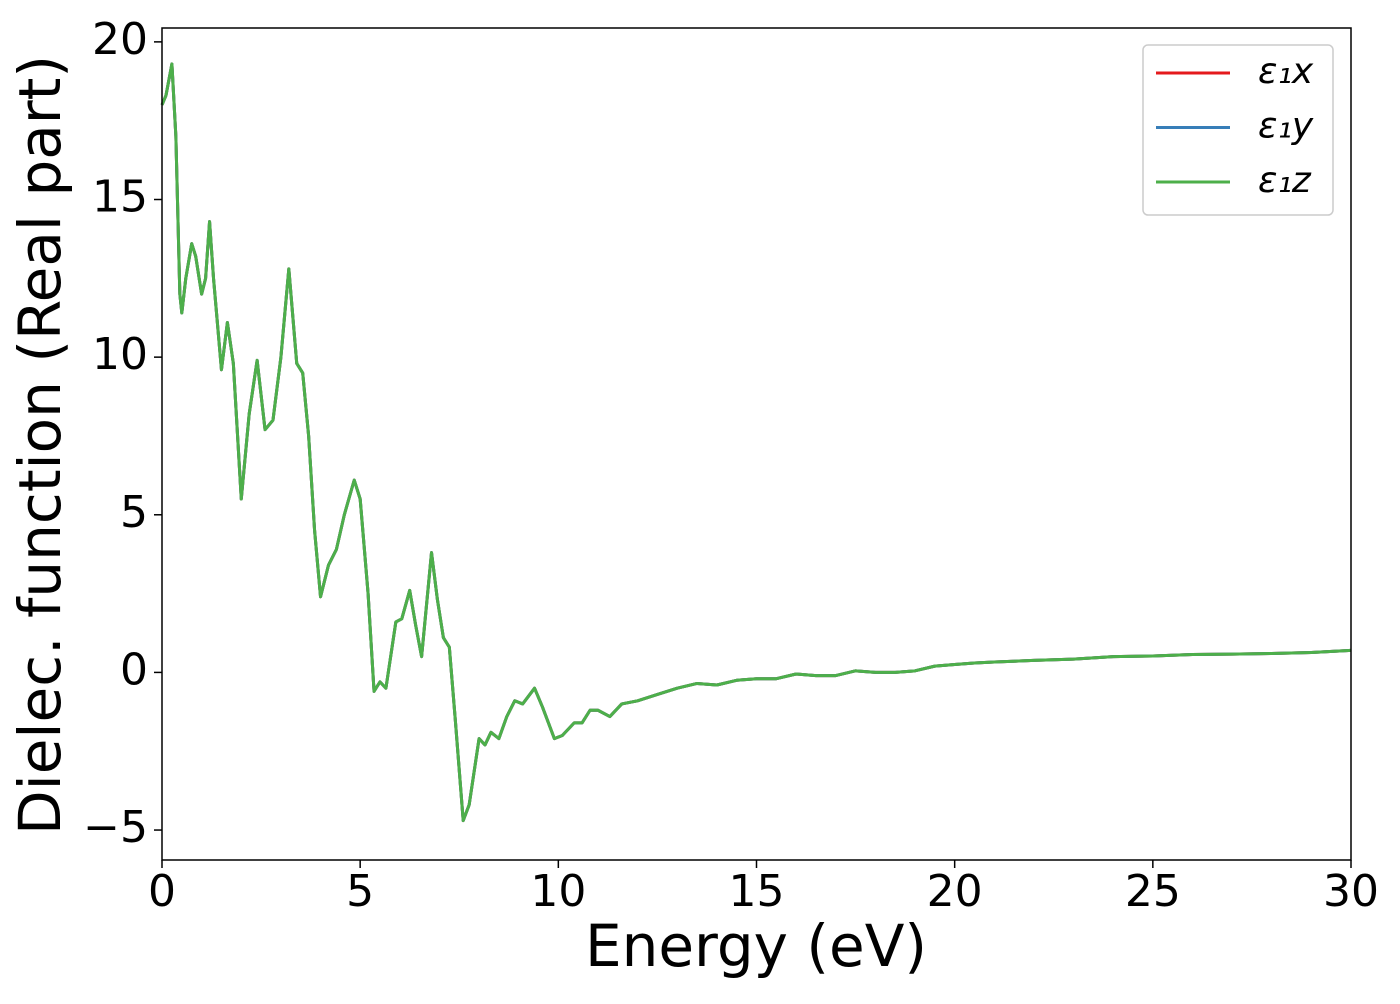 The width and height of the screenshot is (1400, 1004). Describe the element at coordinates (120, 354) in the screenshot. I see `y-tick-label: 10` at that location.